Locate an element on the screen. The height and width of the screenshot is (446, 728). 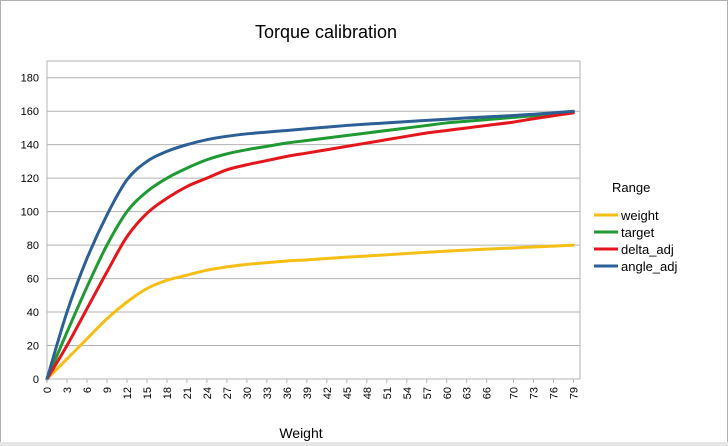
x-tick-label: 66 is located at coordinates (488, 393).